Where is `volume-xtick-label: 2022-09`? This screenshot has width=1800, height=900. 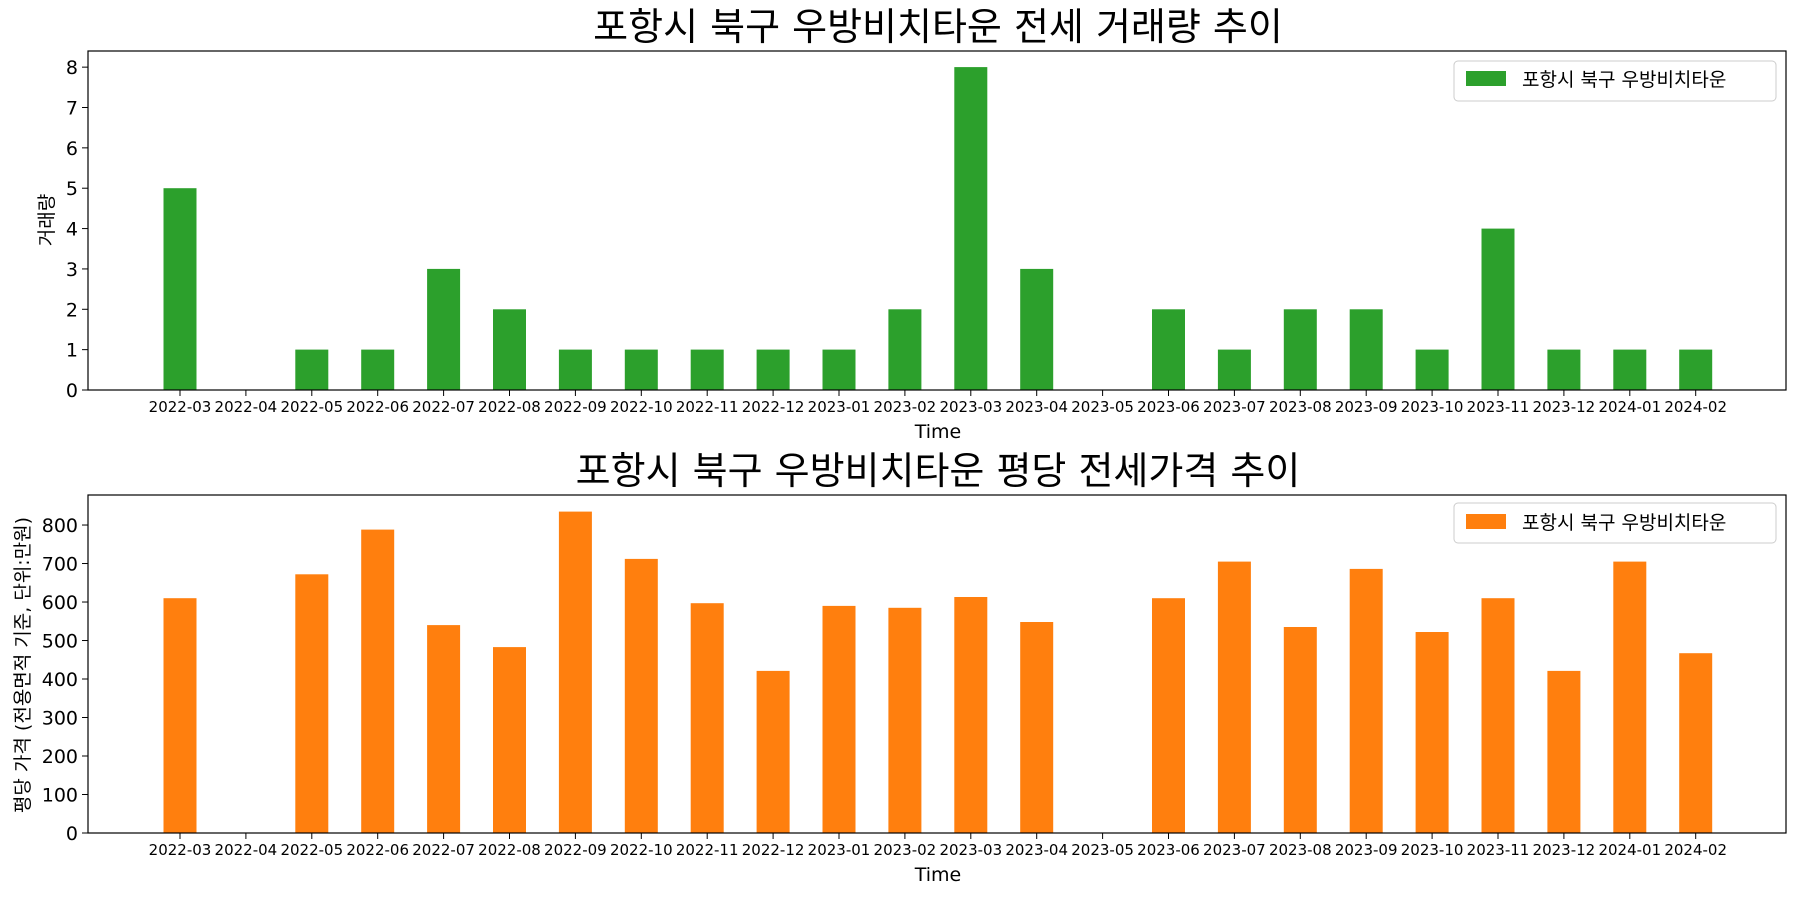 volume-xtick-label: 2022-09 is located at coordinates (575, 407).